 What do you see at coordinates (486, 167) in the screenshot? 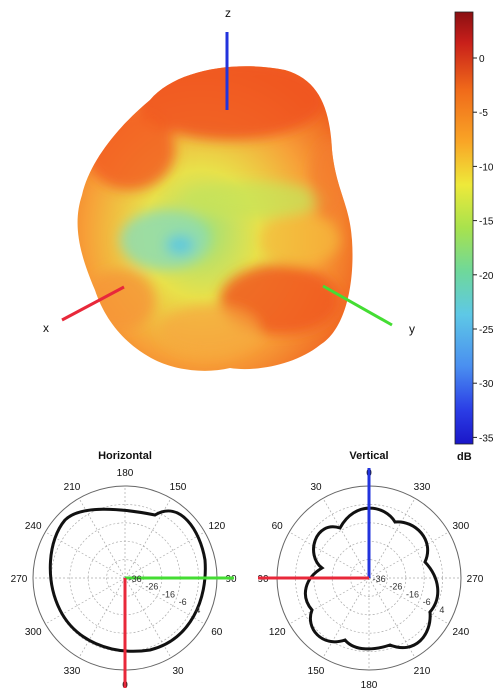
I see `colorbar-tick-label: -10` at bounding box center [486, 167].